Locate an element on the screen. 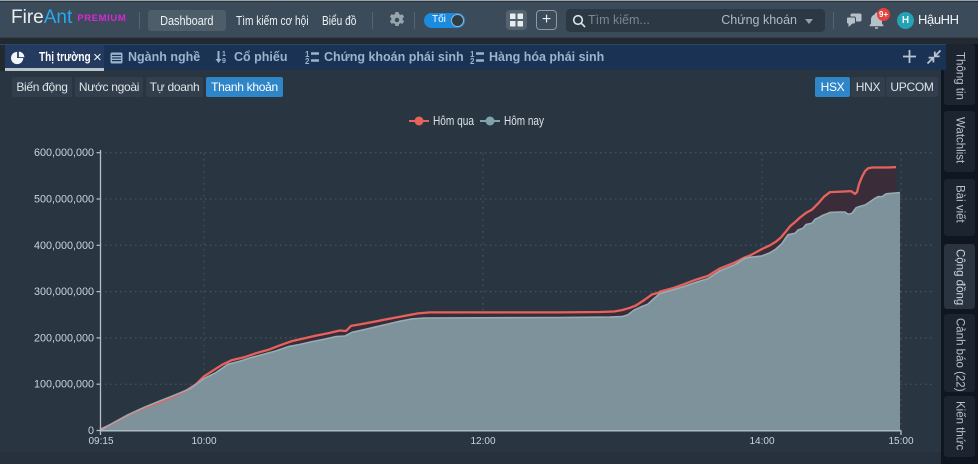  svg-text: 500,000,000 is located at coordinates (64, 200).